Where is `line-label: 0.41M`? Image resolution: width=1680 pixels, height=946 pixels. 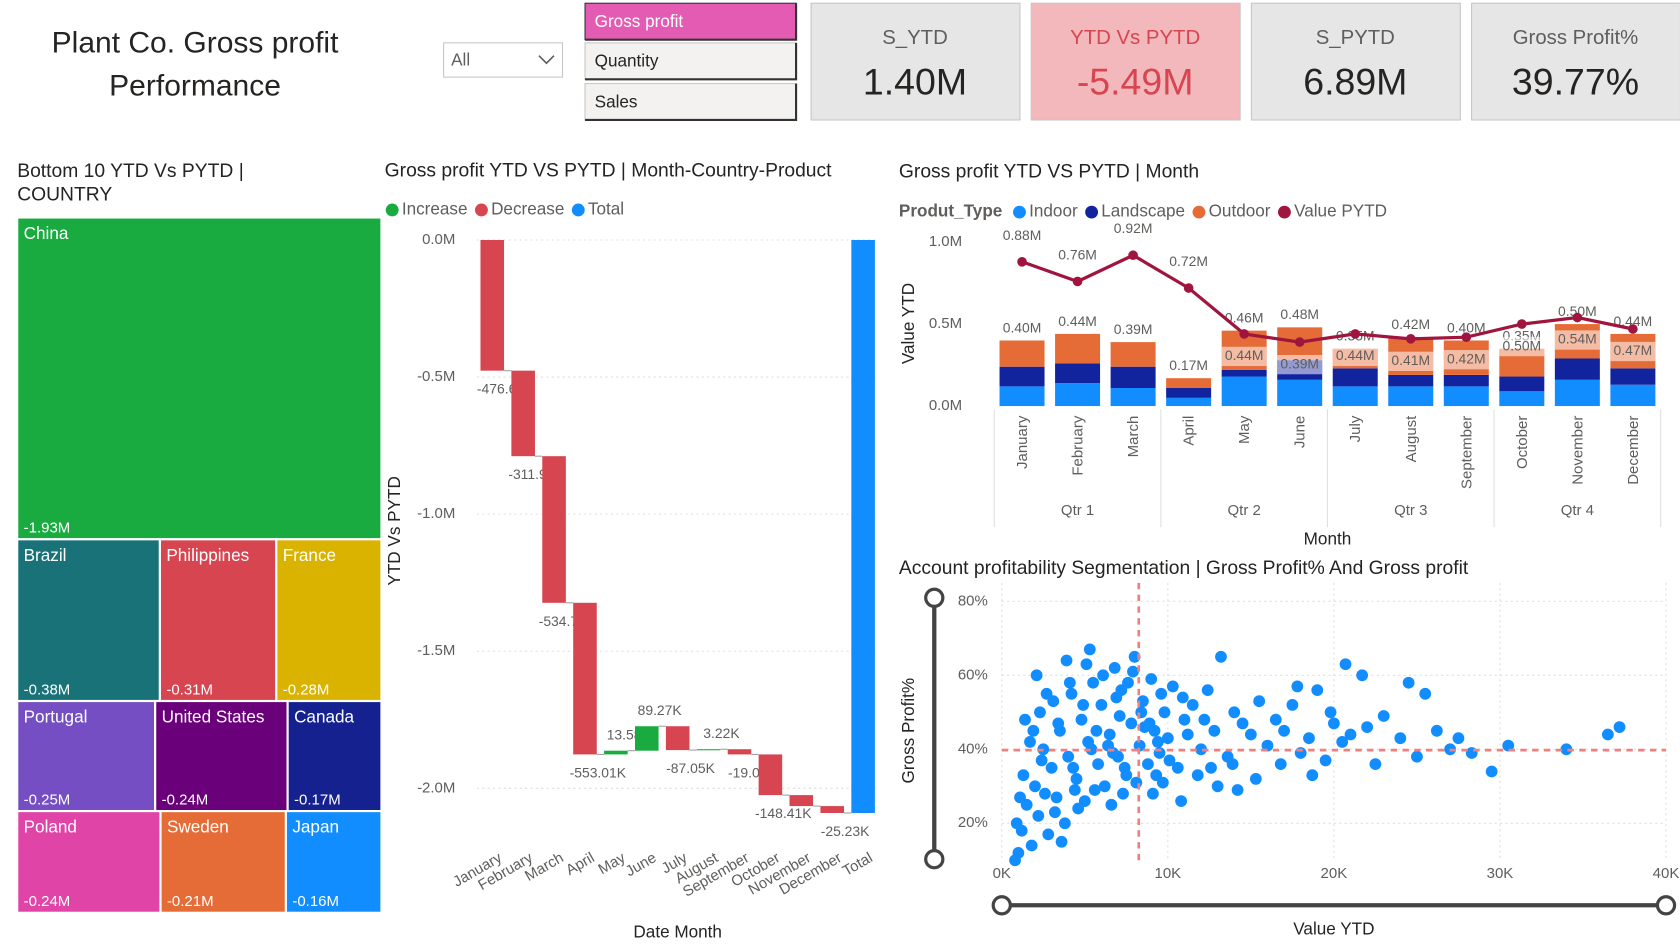
line-label: 0.41M is located at coordinates (1410, 360).